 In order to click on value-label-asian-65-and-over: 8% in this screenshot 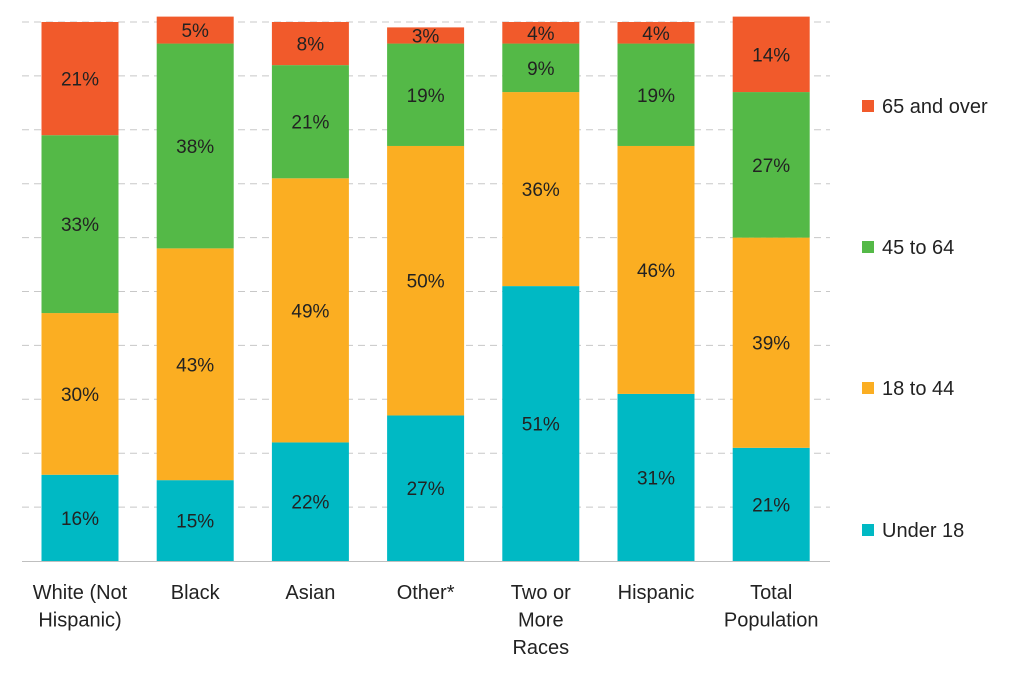, I will do `click(311, 45)`.